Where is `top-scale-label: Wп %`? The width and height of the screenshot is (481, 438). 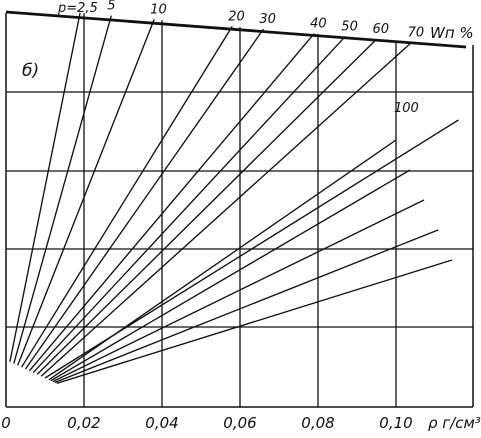
top-scale-label: Wп % is located at coordinates (452, 33).